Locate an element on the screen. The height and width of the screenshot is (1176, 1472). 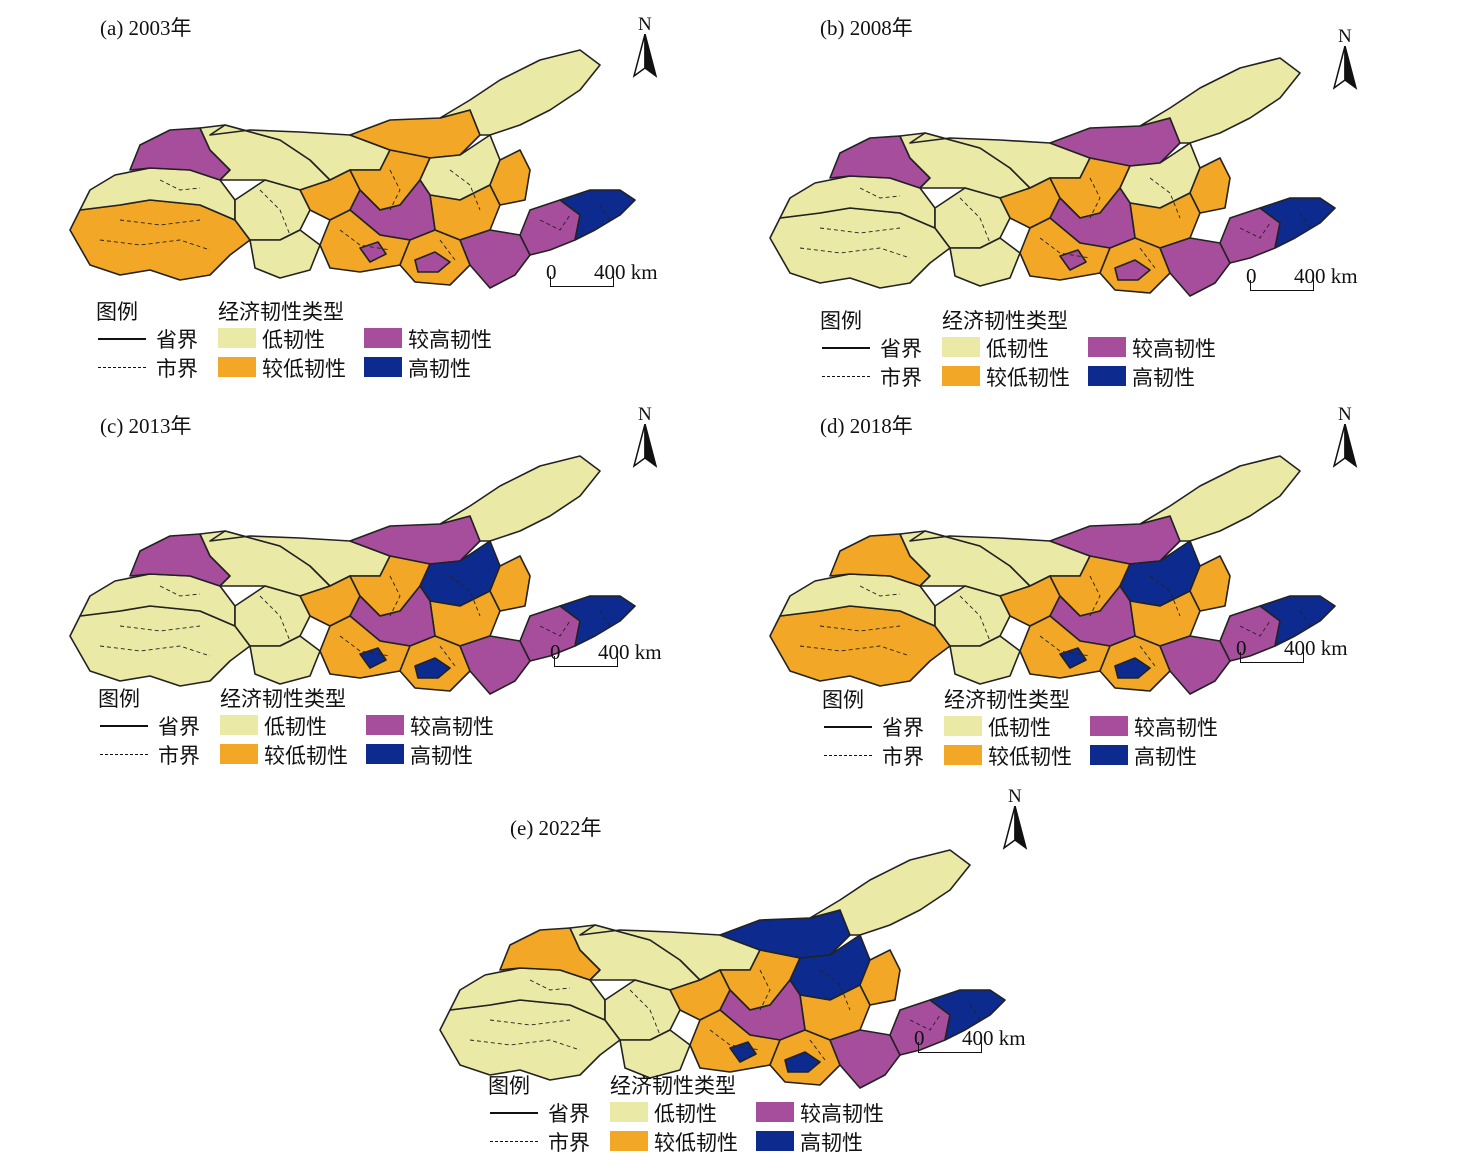
panel-title: (d) 2018年 is located at coordinates (866, 426).